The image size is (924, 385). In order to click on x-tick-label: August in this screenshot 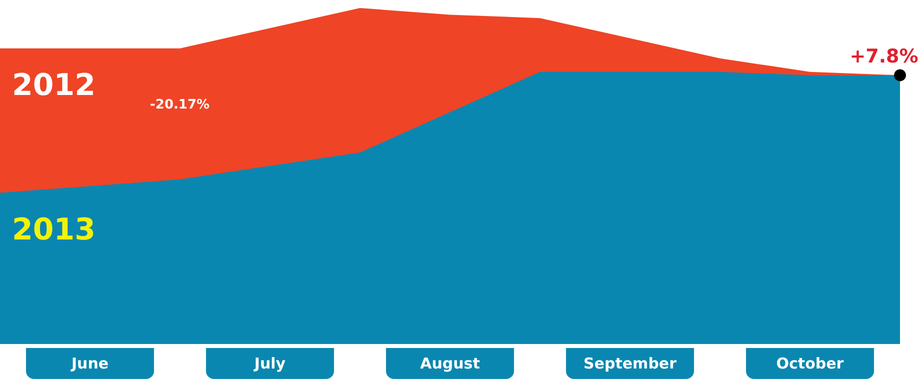, I will do `click(450, 363)`.